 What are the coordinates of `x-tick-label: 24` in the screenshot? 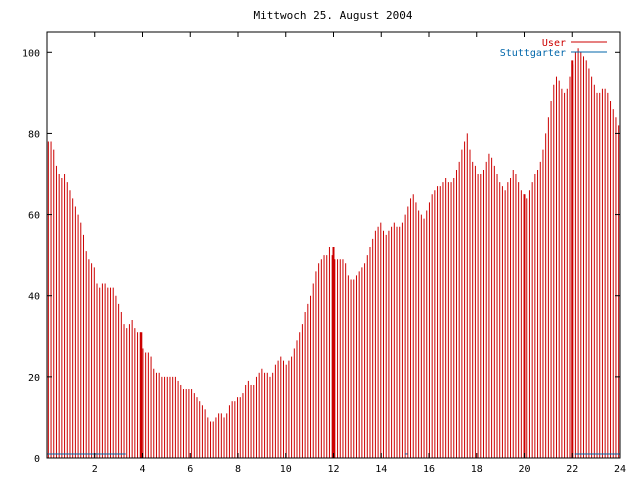 It's located at (620, 469).